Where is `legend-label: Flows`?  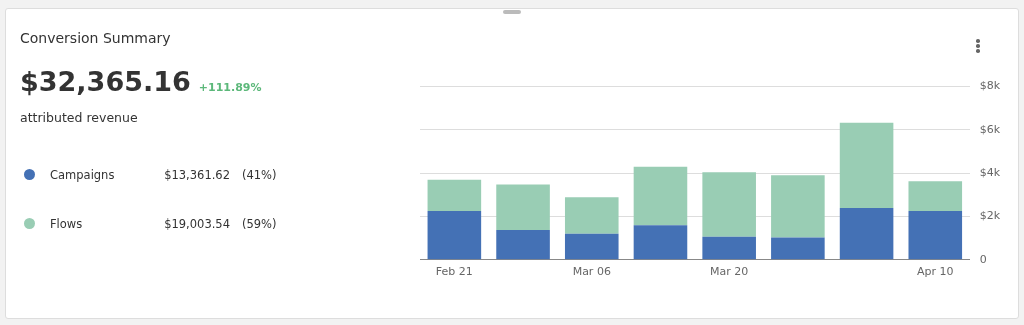 legend-label: Flows is located at coordinates (67, 223).